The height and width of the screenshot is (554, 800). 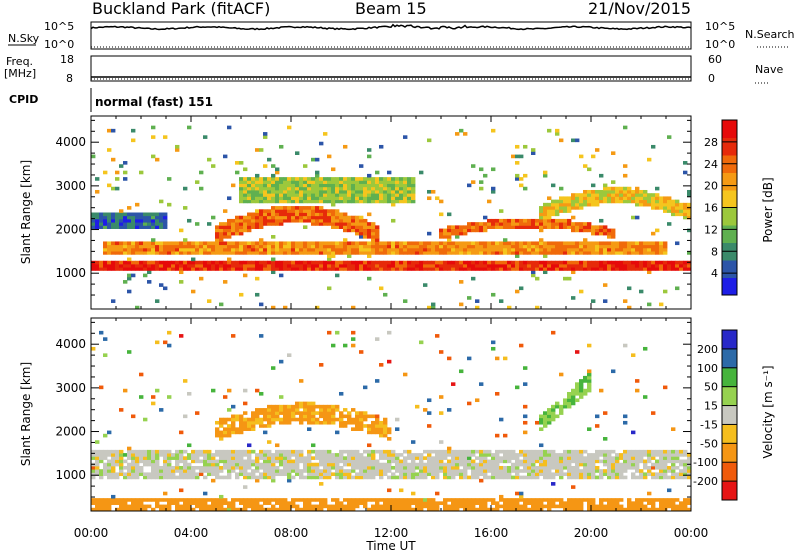 What do you see at coordinates (711, 387) in the screenshot?
I see `velocity-colorbar-tick-label: 50` at bounding box center [711, 387].